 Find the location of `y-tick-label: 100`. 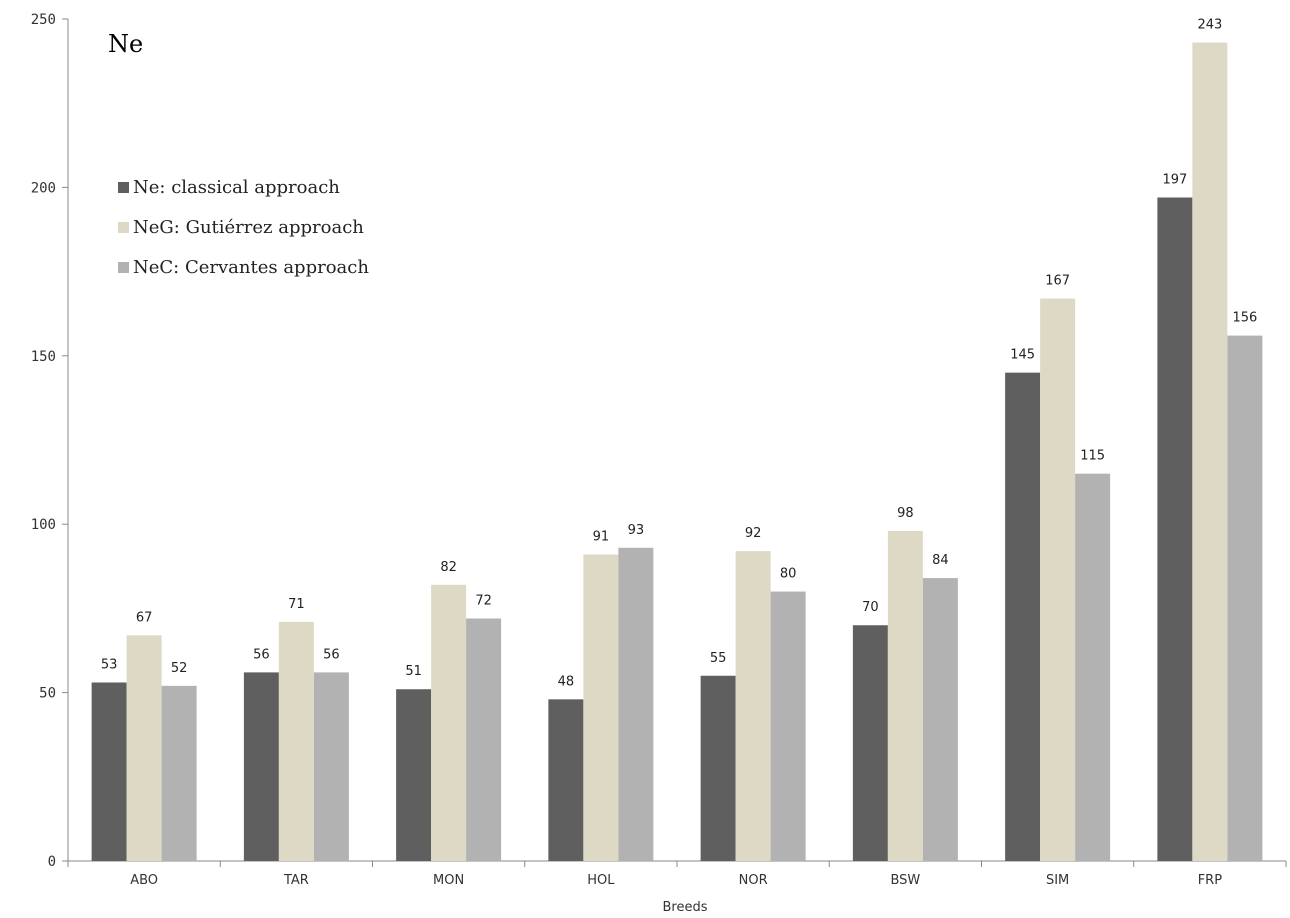

y-tick-label: 100 is located at coordinates (43, 525).